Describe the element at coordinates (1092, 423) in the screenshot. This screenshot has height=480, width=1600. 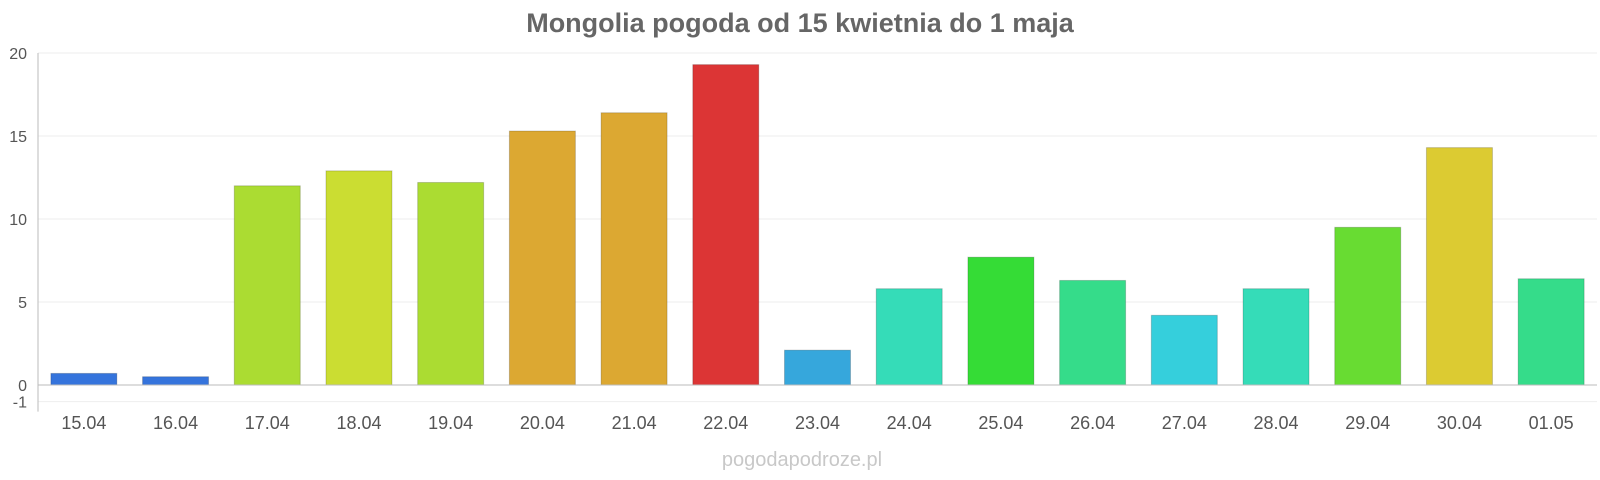
I see `x-tick-label: 26.04` at that location.